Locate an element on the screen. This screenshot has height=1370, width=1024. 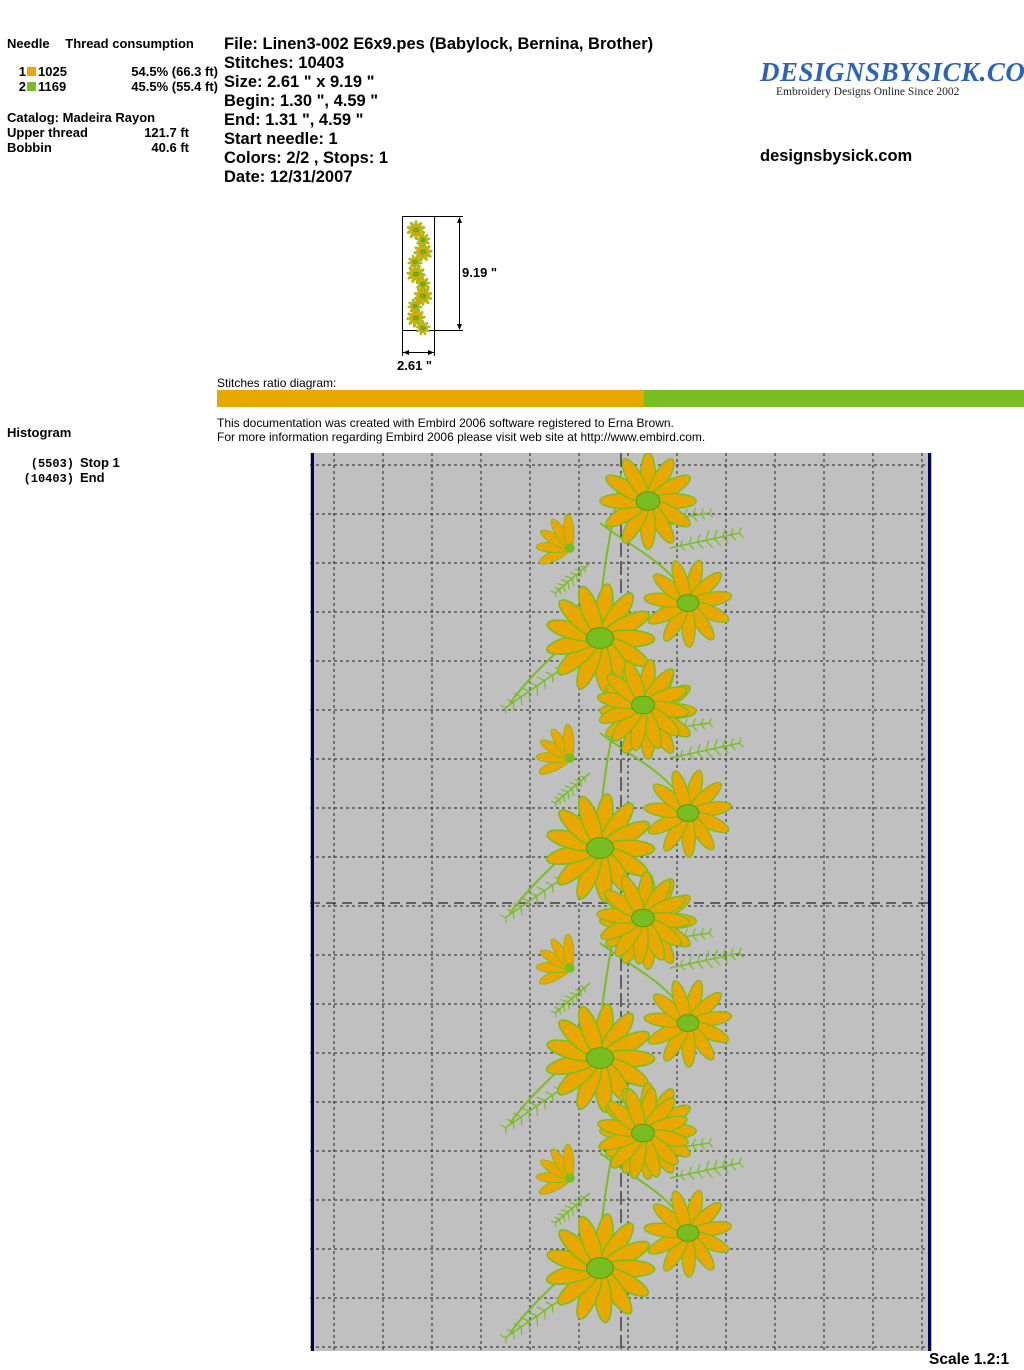
bobbin-label: Bobbin is located at coordinates (29, 147).